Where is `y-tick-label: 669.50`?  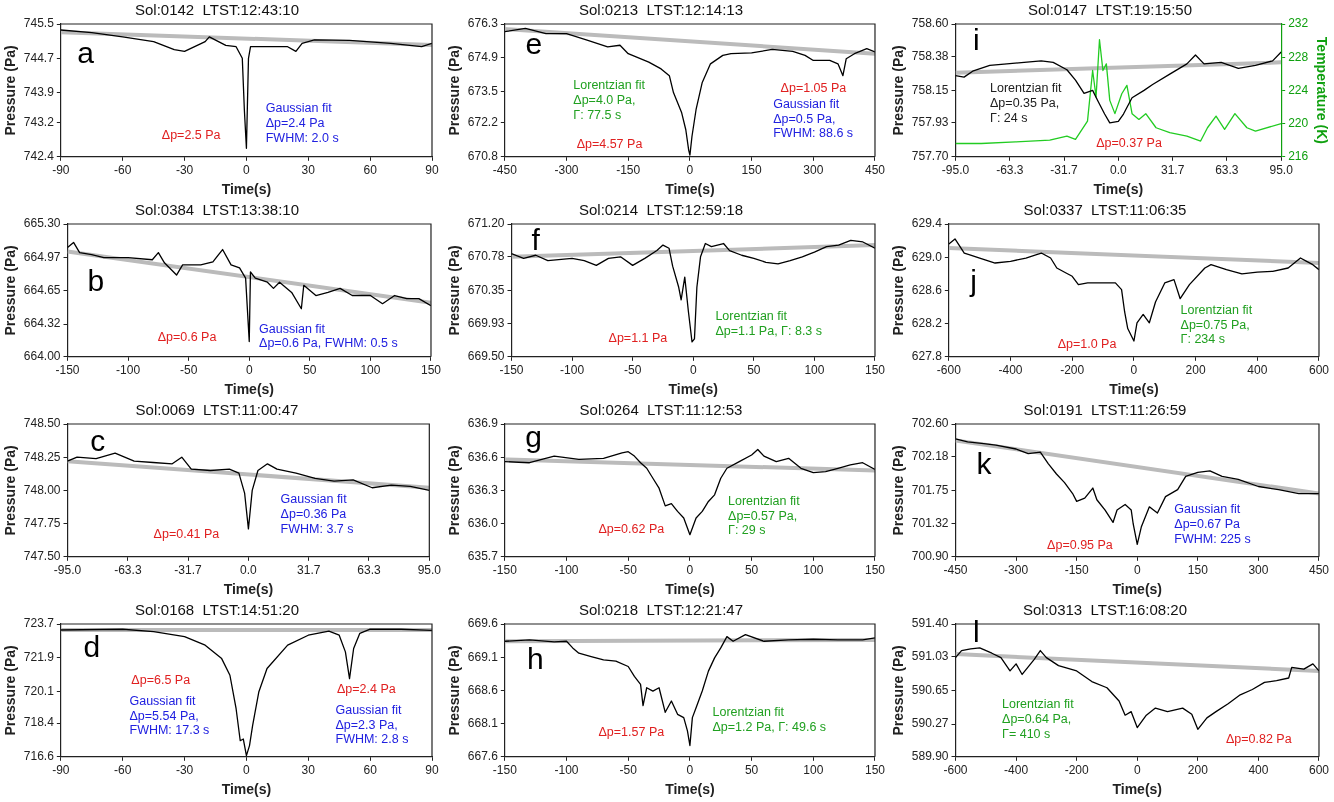
y-tick-label: 669.50 is located at coordinates (486, 356).